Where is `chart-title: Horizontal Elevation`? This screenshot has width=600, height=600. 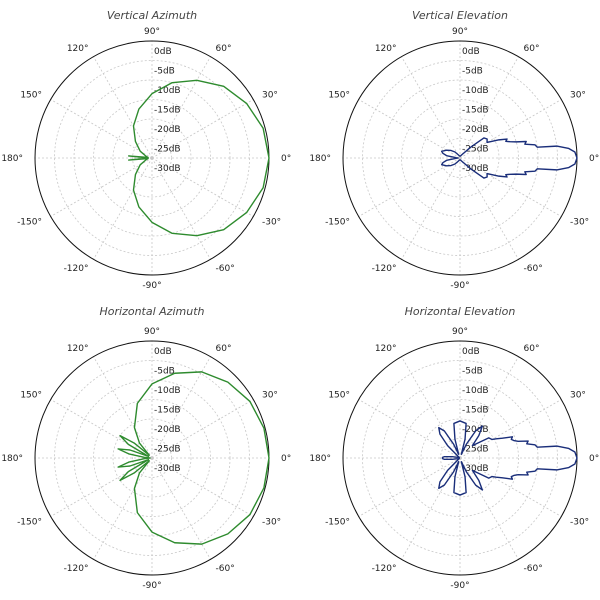
chart-title: Horizontal Elevation is located at coordinates (460, 311).